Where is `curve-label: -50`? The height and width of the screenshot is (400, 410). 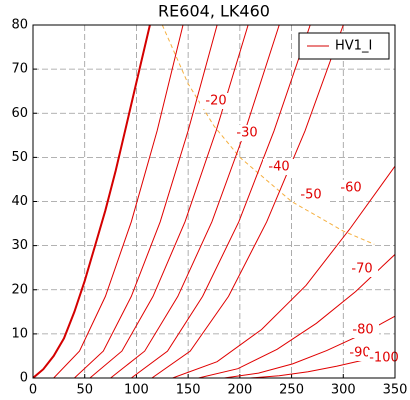
curve-label: -50 is located at coordinates (310, 195).